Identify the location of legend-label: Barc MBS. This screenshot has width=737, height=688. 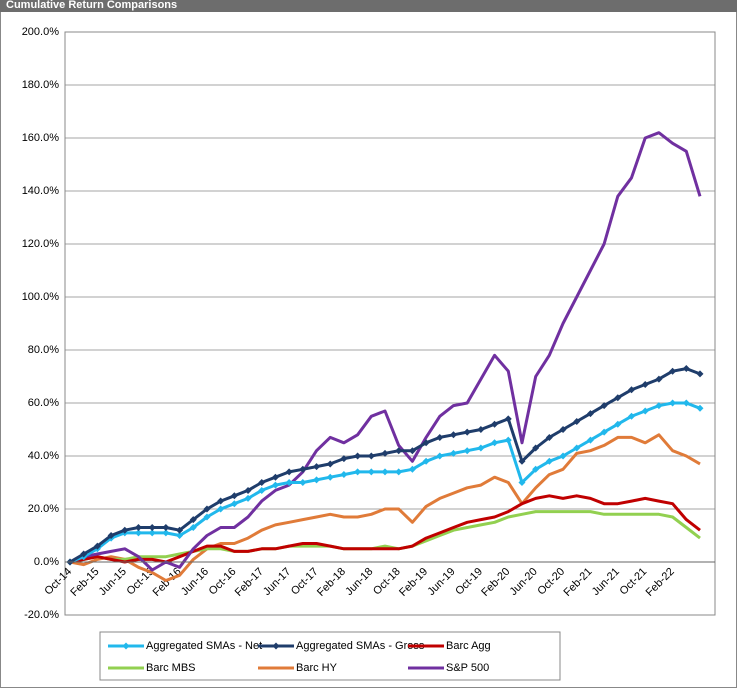
(171, 668).